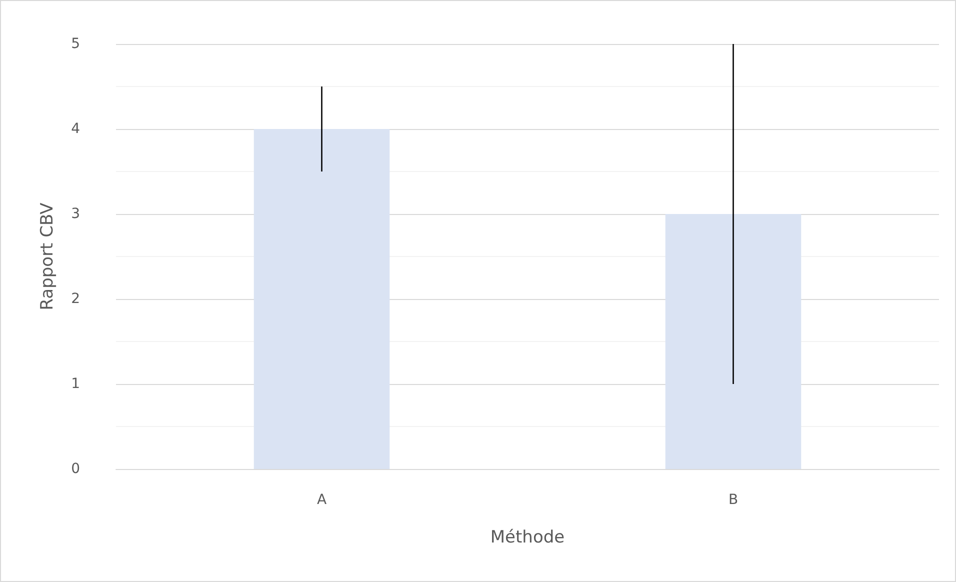  I want to click on x-tick-label: B, so click(733, 500).